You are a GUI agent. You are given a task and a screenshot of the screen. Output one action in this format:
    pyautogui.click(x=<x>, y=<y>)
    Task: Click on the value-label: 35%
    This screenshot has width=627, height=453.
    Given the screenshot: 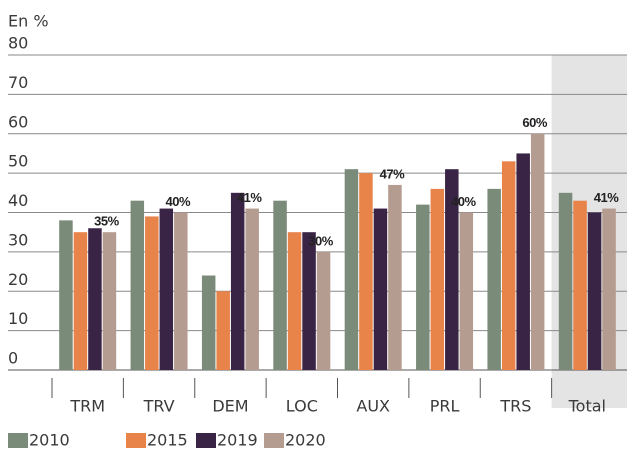 What is the action you would take?
    pyautogui.click(x=106, y=221)
    